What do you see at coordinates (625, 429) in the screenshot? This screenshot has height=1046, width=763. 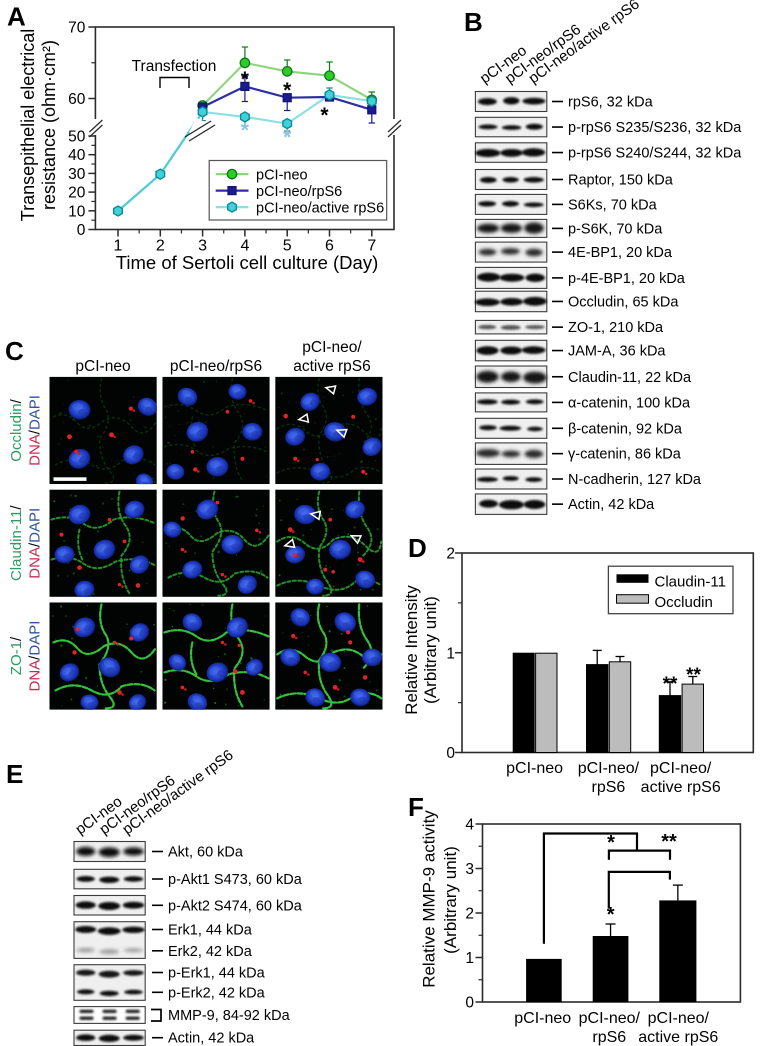 I see `svg-text: β-catenin, 92 kDa` at bounding box center [625, 429].